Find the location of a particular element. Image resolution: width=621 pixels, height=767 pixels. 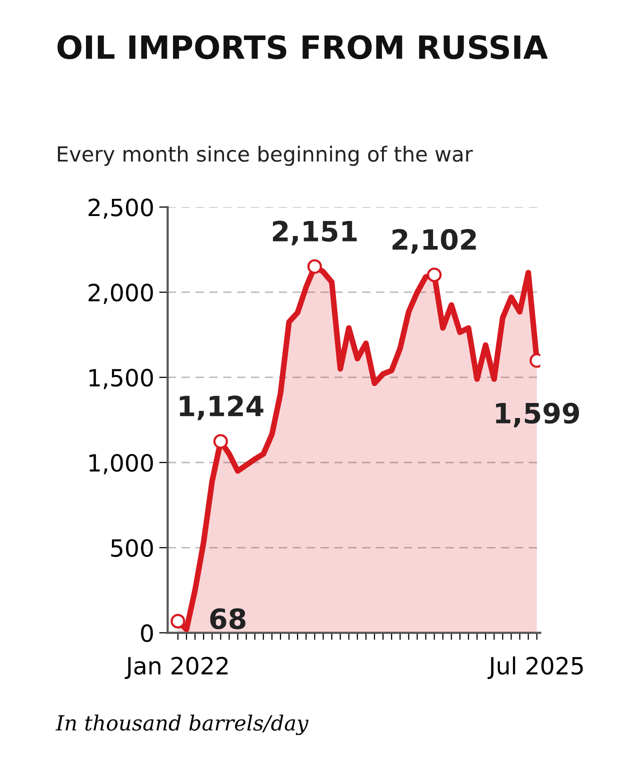

y-tick-label: 2,500 is located at coordinates (120, 208).